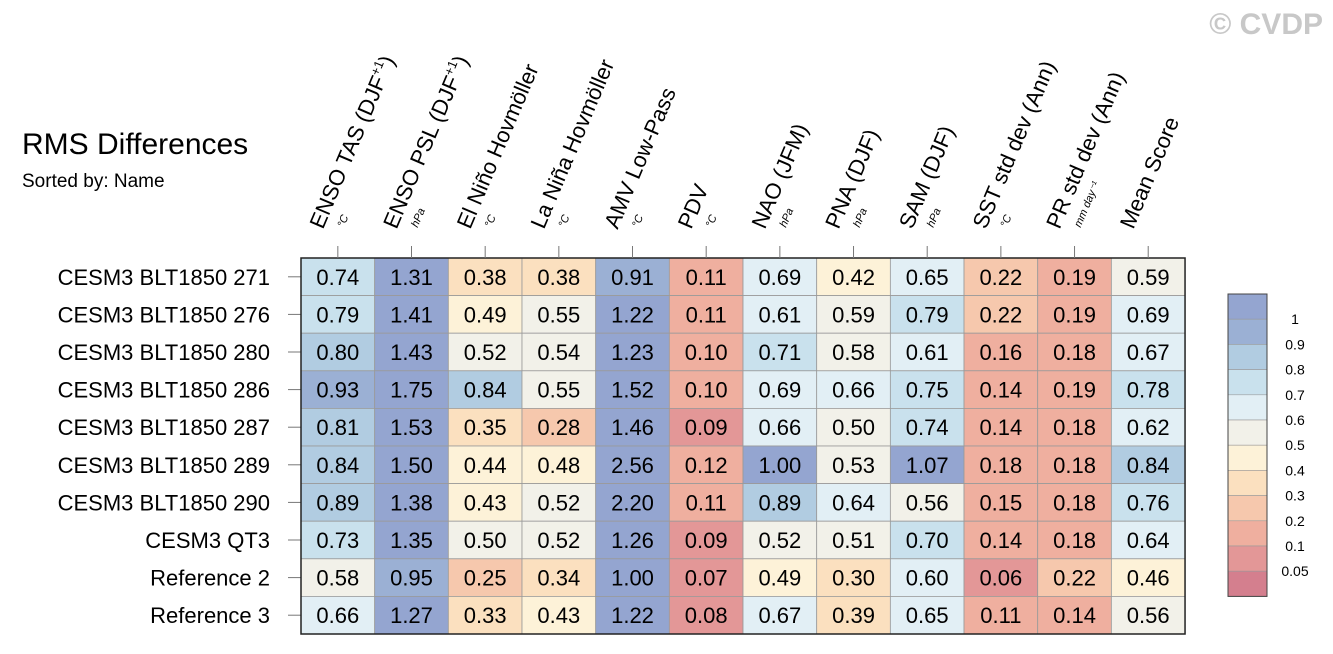 The image size is (1333, 654). What do you see at coordinates (927, 540) in the screenshot?
I see `cell-value: 0.70` at bounding box center [927, 540].